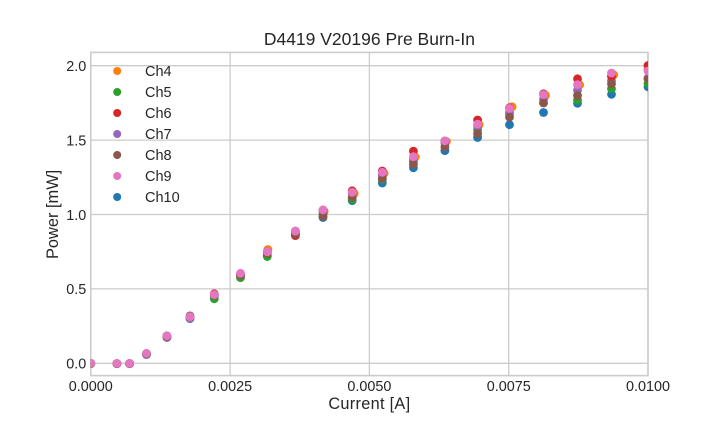  I want to click on svg-text: 0.0075, so click(509, 387).